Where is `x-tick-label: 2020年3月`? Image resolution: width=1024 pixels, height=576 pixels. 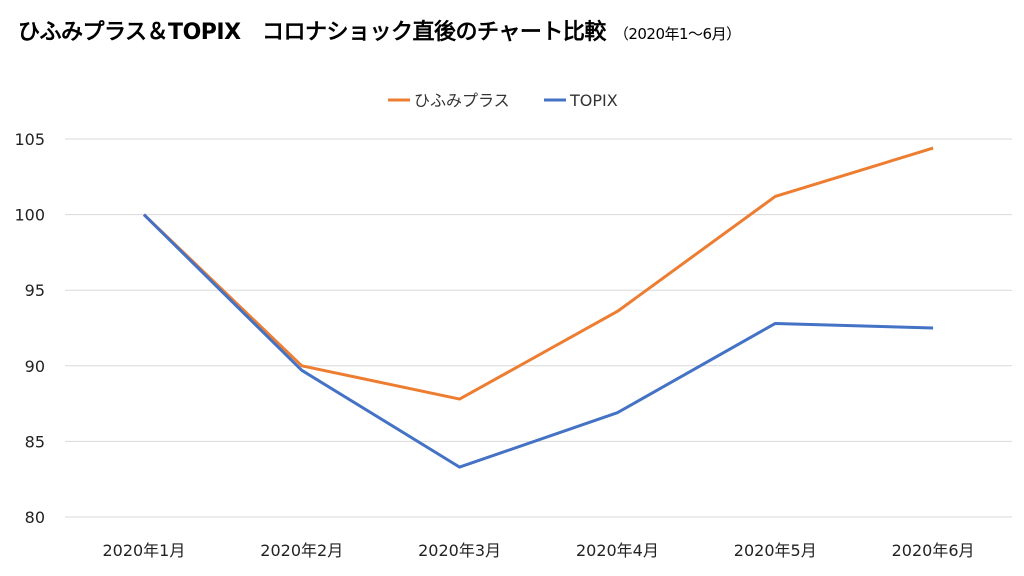 x-tick-label: 2020年3月 is located at coordinates (459, 550).